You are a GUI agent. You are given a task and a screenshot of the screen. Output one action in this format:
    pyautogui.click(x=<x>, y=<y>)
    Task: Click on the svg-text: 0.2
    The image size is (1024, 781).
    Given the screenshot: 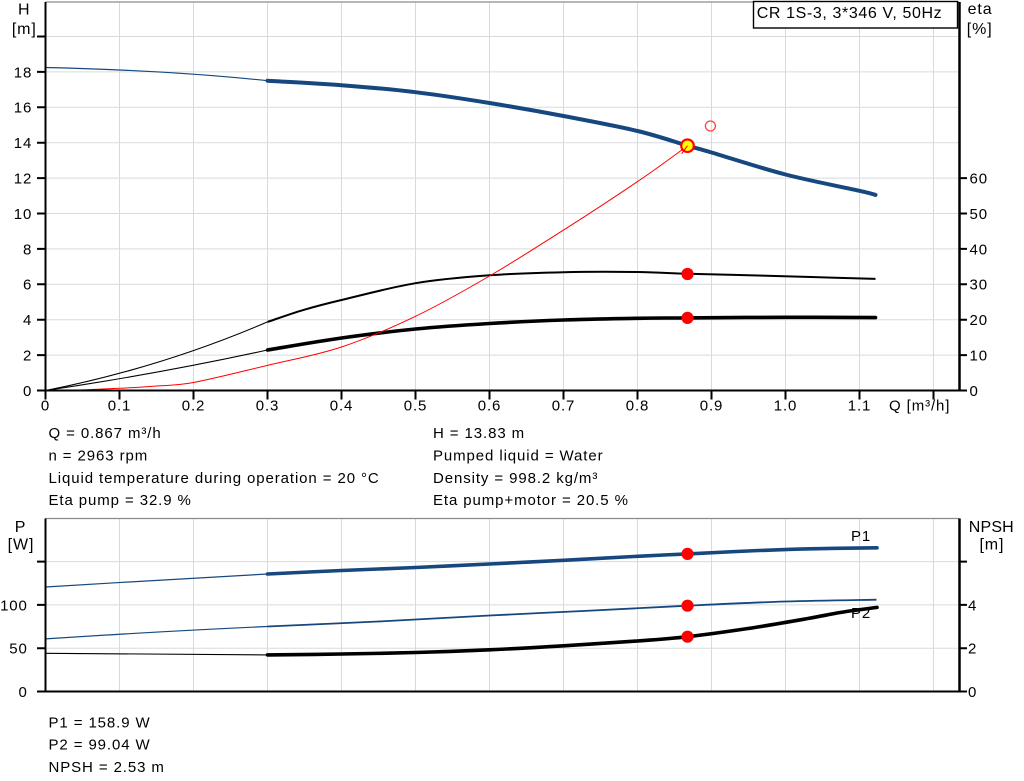 What is the action you would take?
    pyautogui.click(x=194, y=406)
    